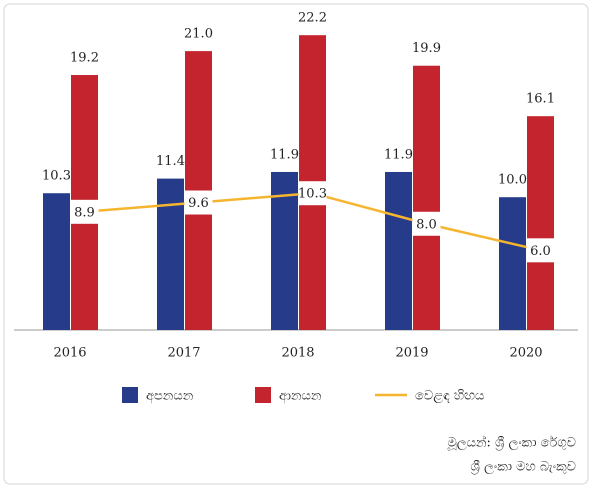  What do you see at coordinates (297, 353) in the screenshot?
I see `x-tick-label: 2018` at bounding box center [297, 353].